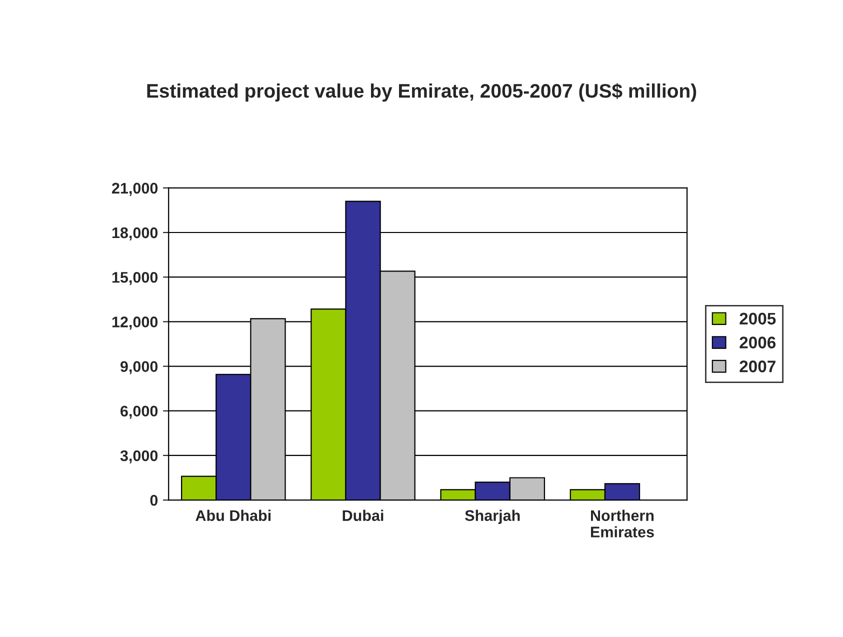  Describe the element at coordinates (139, 457) in the screenshot. I see `y-tick-label: 3,000` at that location.